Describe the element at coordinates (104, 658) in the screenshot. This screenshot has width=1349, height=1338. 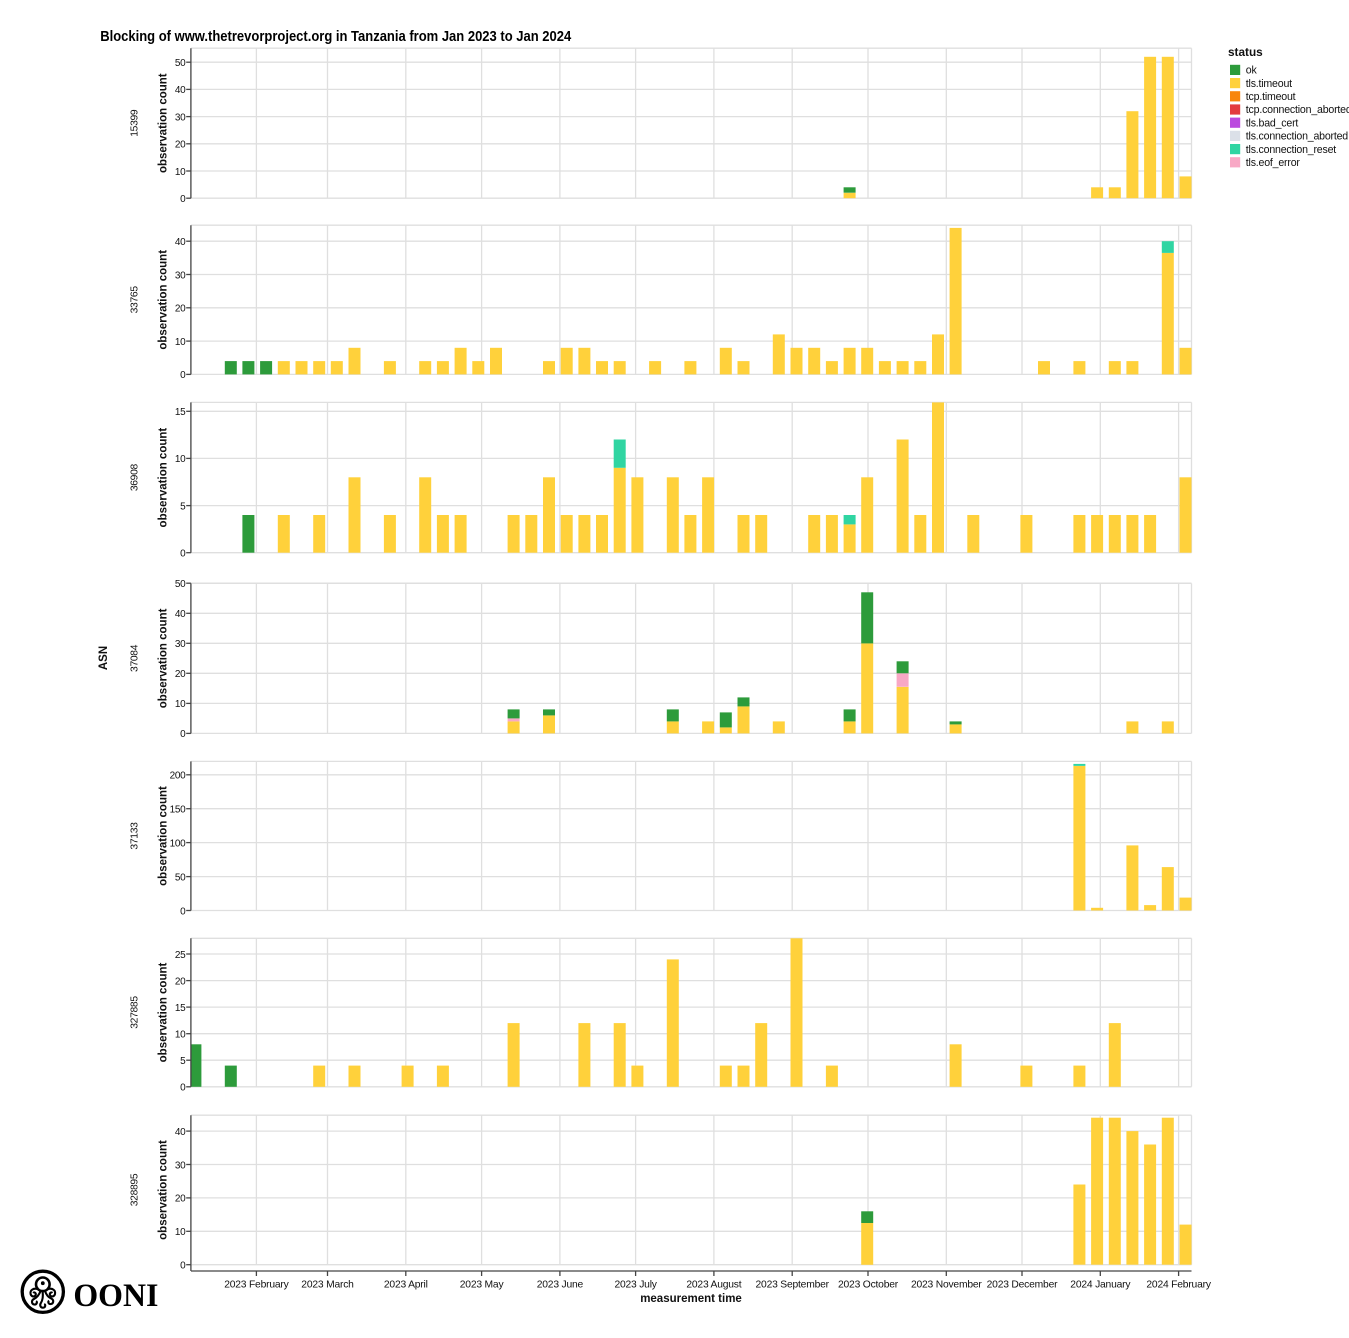
I see `svg-text: ASN` at that location.